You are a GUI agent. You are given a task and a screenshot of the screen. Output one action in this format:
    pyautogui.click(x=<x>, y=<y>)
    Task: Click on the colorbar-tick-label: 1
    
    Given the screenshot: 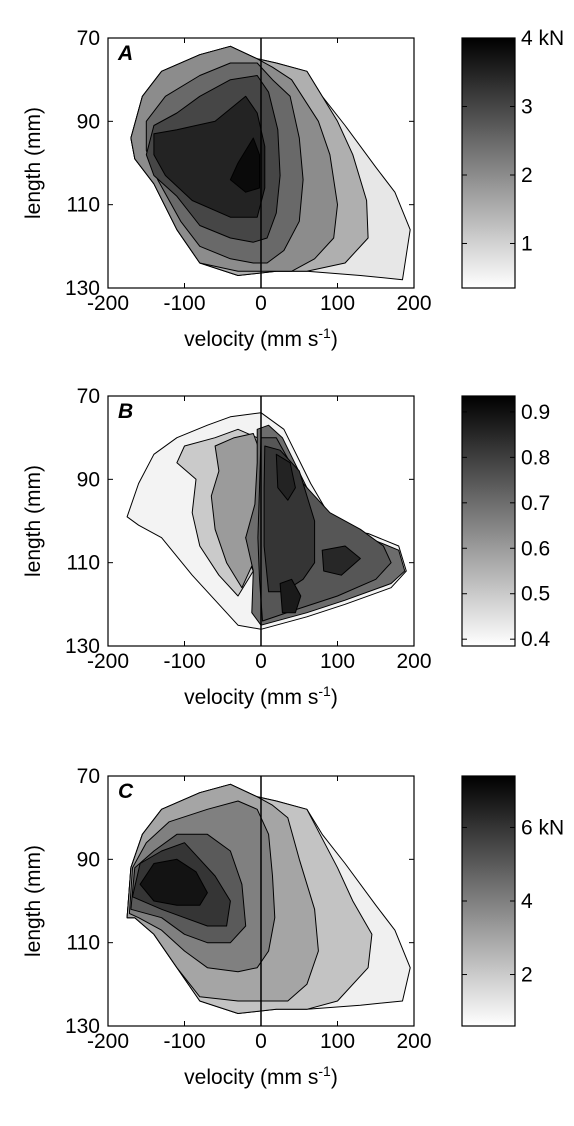 What is the action you would take?
    pyautogui.click(x=527, y=243)
    